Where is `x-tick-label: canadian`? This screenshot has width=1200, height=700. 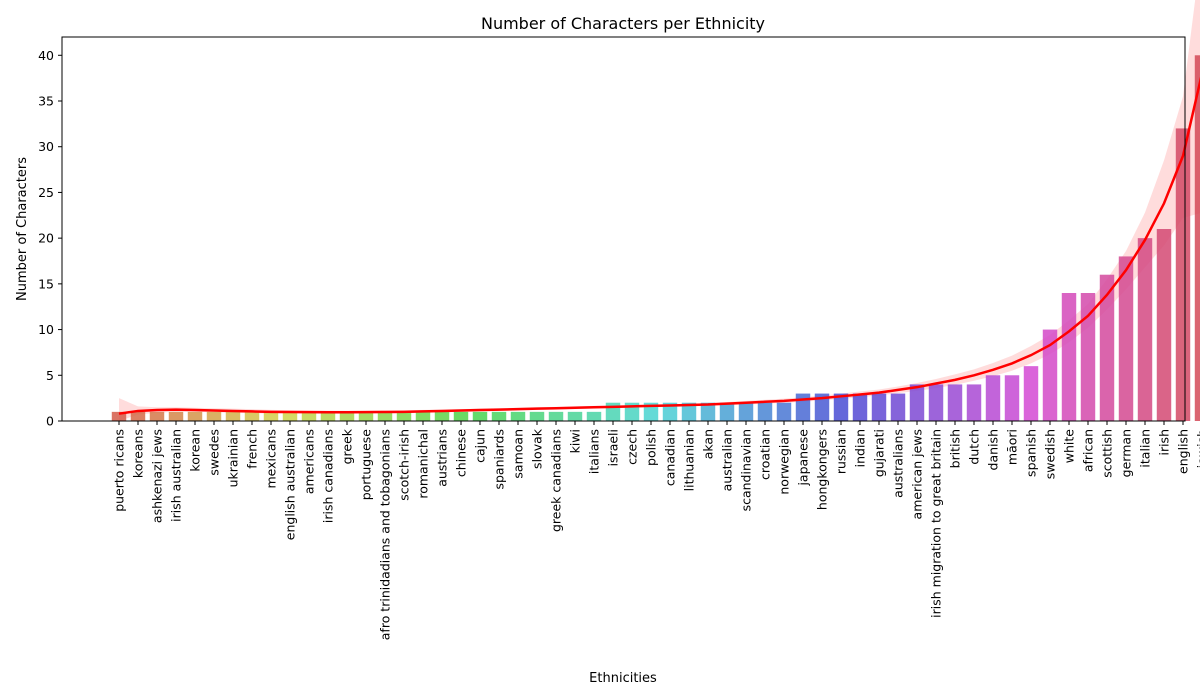 x-tick-label: canadian is located at coordinates (670, 457).